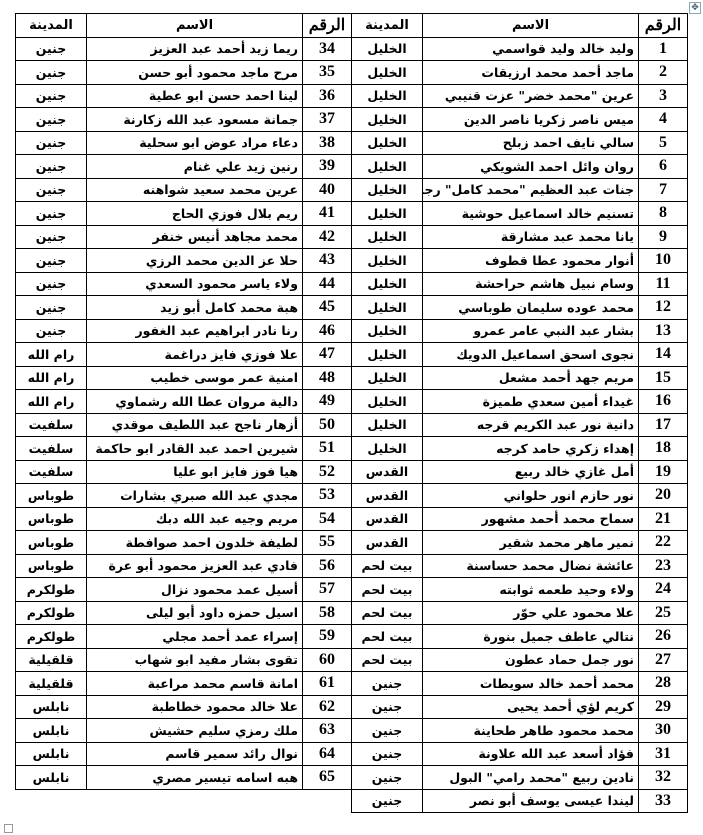 The image size is (703, 835). What do you see at coordinates (327, 471) in the screenshot?
I see `row-number: 52` at bounding box center [327, 471].